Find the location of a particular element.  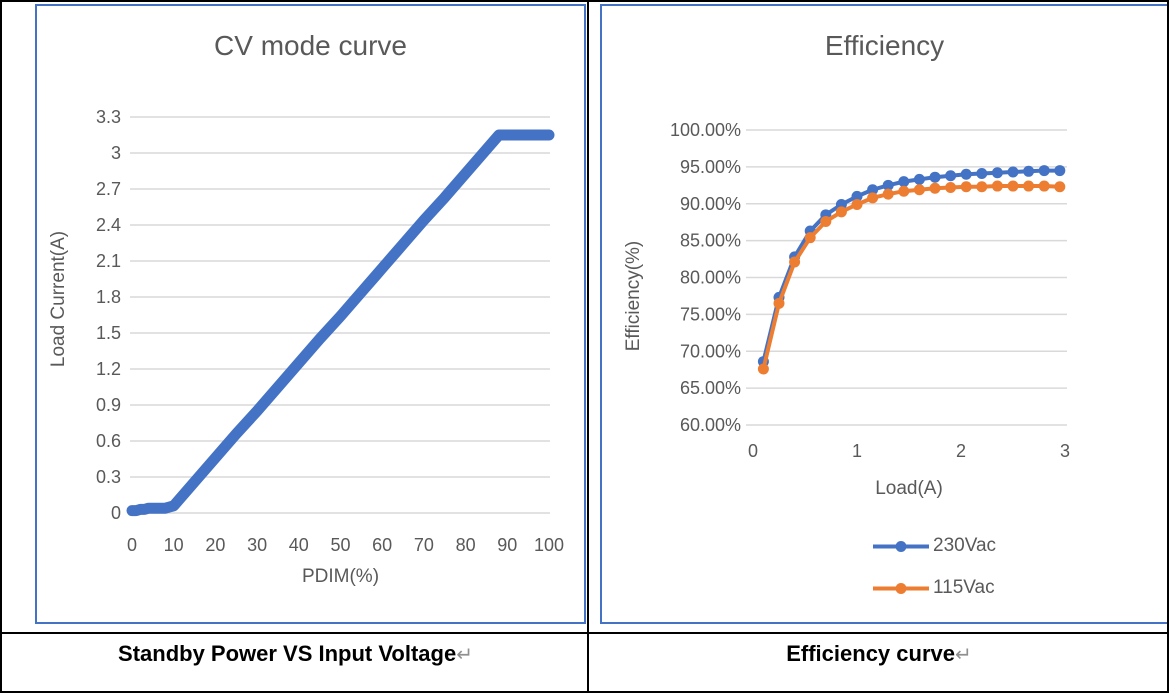

x-tick-label: 3 is located at coordinates (1065, 451).